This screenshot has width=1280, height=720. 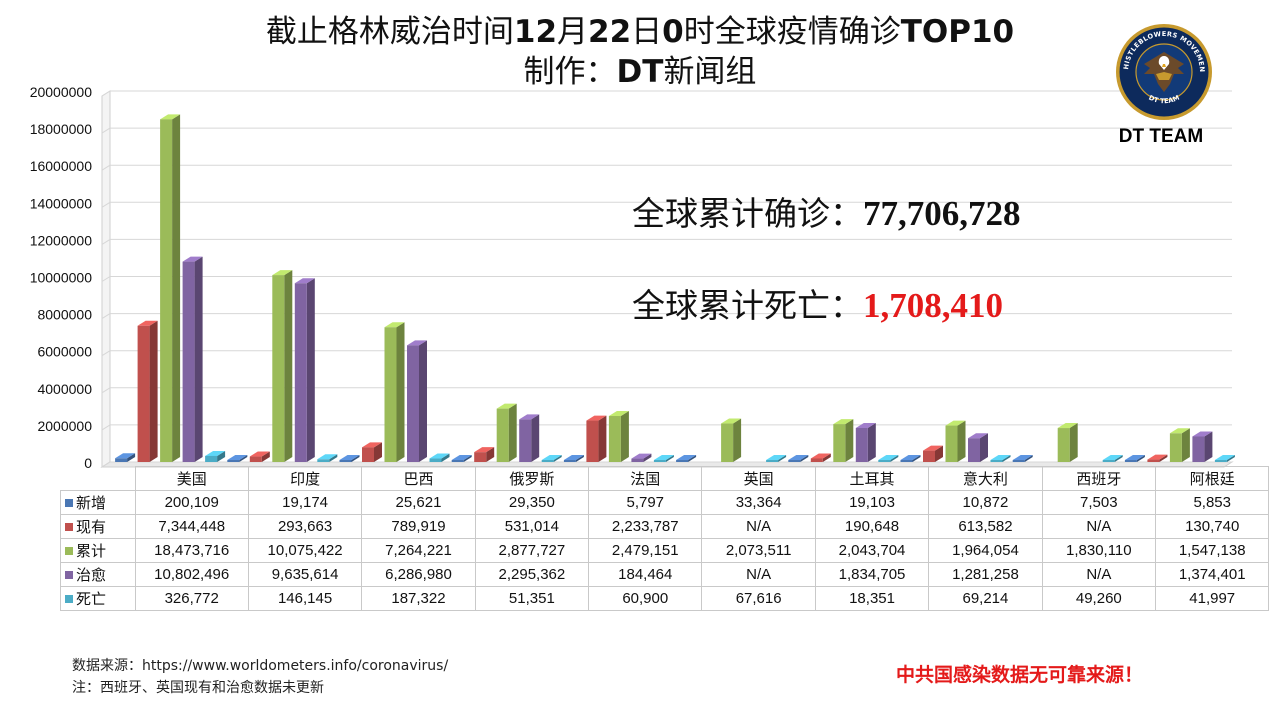 I want to click on table-cell: 1,547,138, so click(x=1212, y=550).